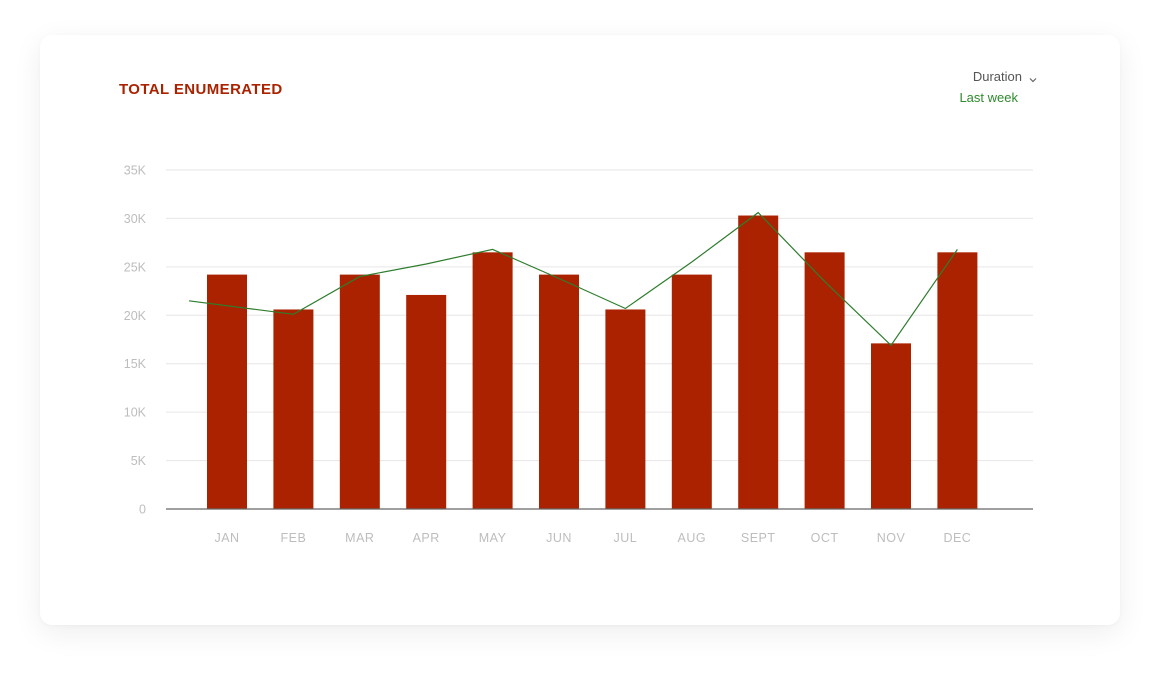 The height and width of the screenshot is (681, 1171). Describe the element at coordinates (226, 538) in the screenshot. I see `x-tick-label: JAN` at that location.